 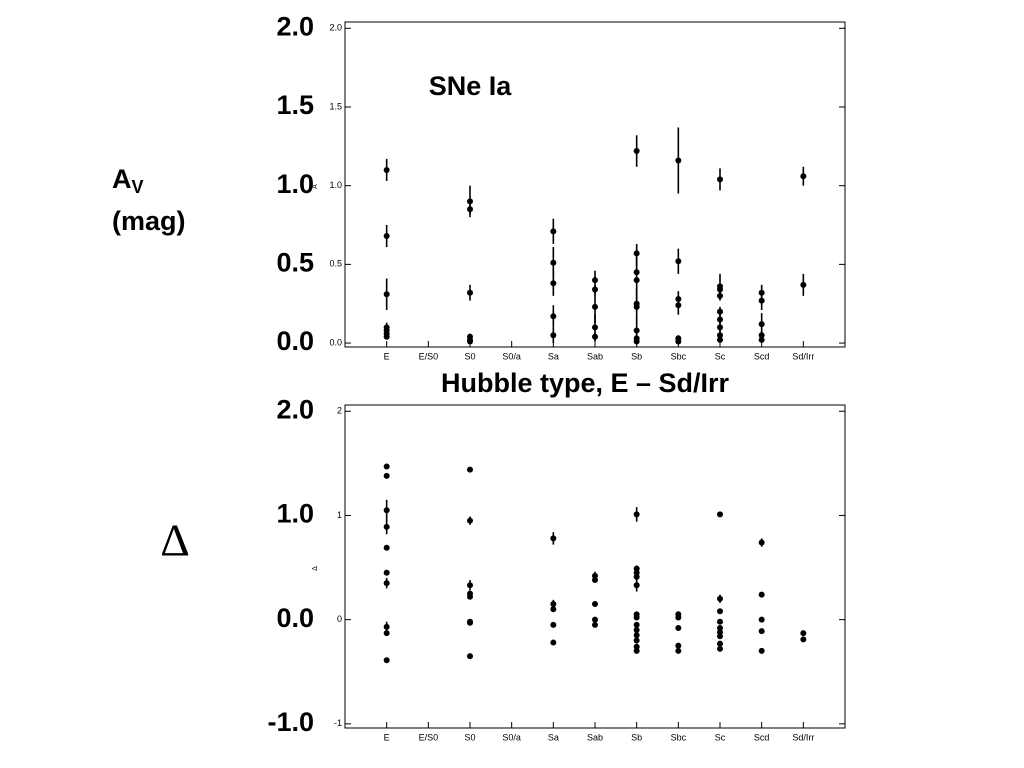 What do you see at coordinates (553, 356) in the screenshot?
I see `x-tick-label: Sa` at bounding box center [553, 356].